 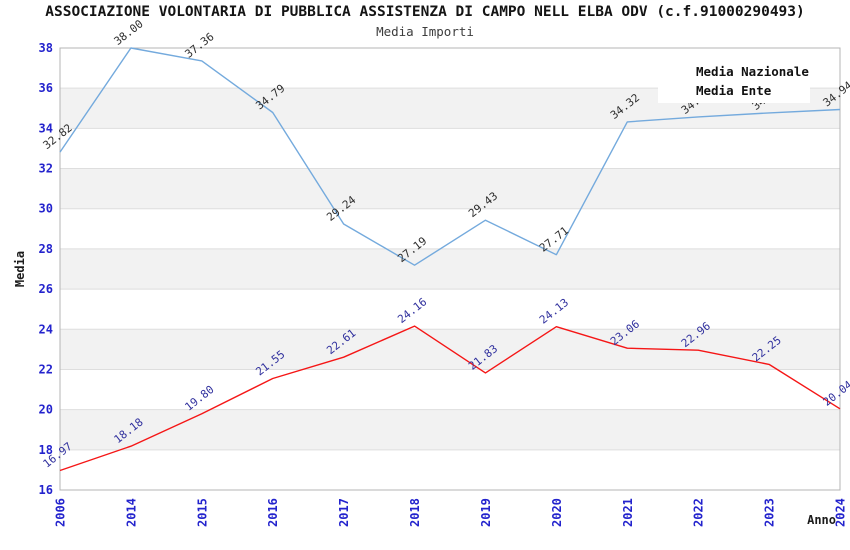 What do you see at coordinates (46, 249) in the screenshot?
I see `y-tick-label: 28` at bounding box center [46, 249].